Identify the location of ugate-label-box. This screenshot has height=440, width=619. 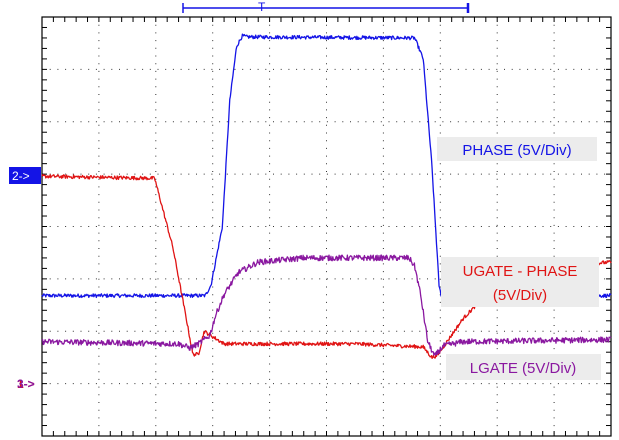
(520, 282).